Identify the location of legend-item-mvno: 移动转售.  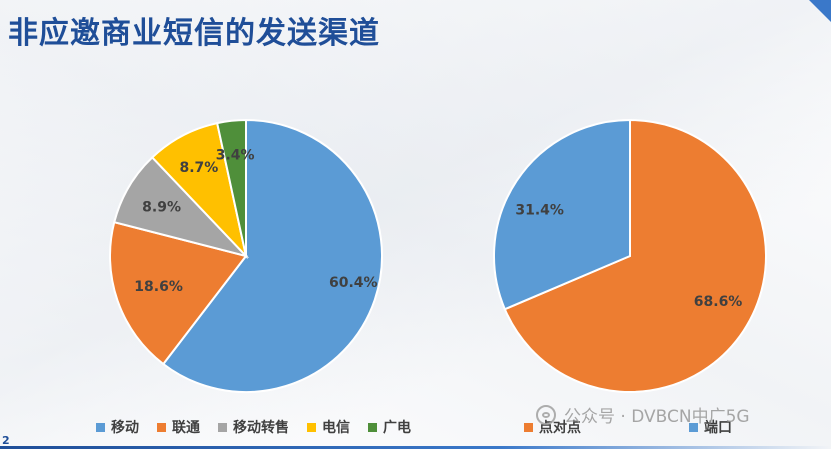
(253, 427).